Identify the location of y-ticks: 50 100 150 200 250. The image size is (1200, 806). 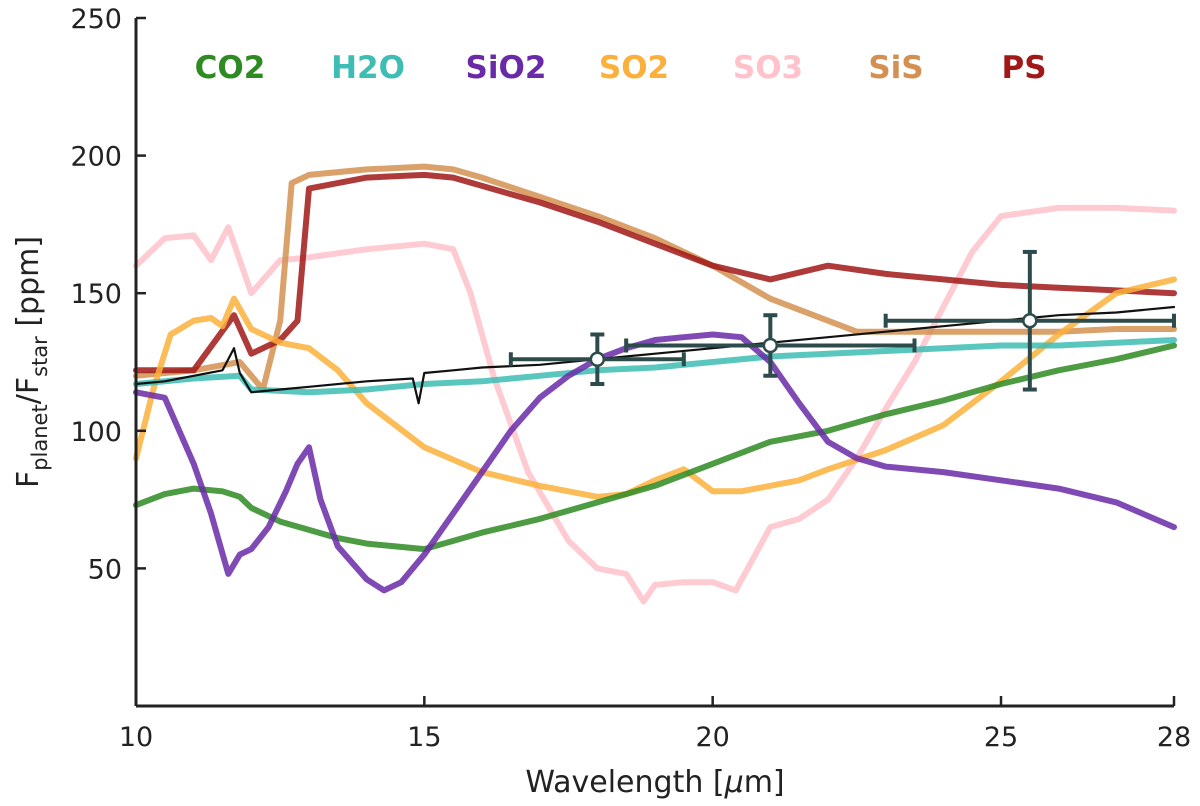
(108, 294).